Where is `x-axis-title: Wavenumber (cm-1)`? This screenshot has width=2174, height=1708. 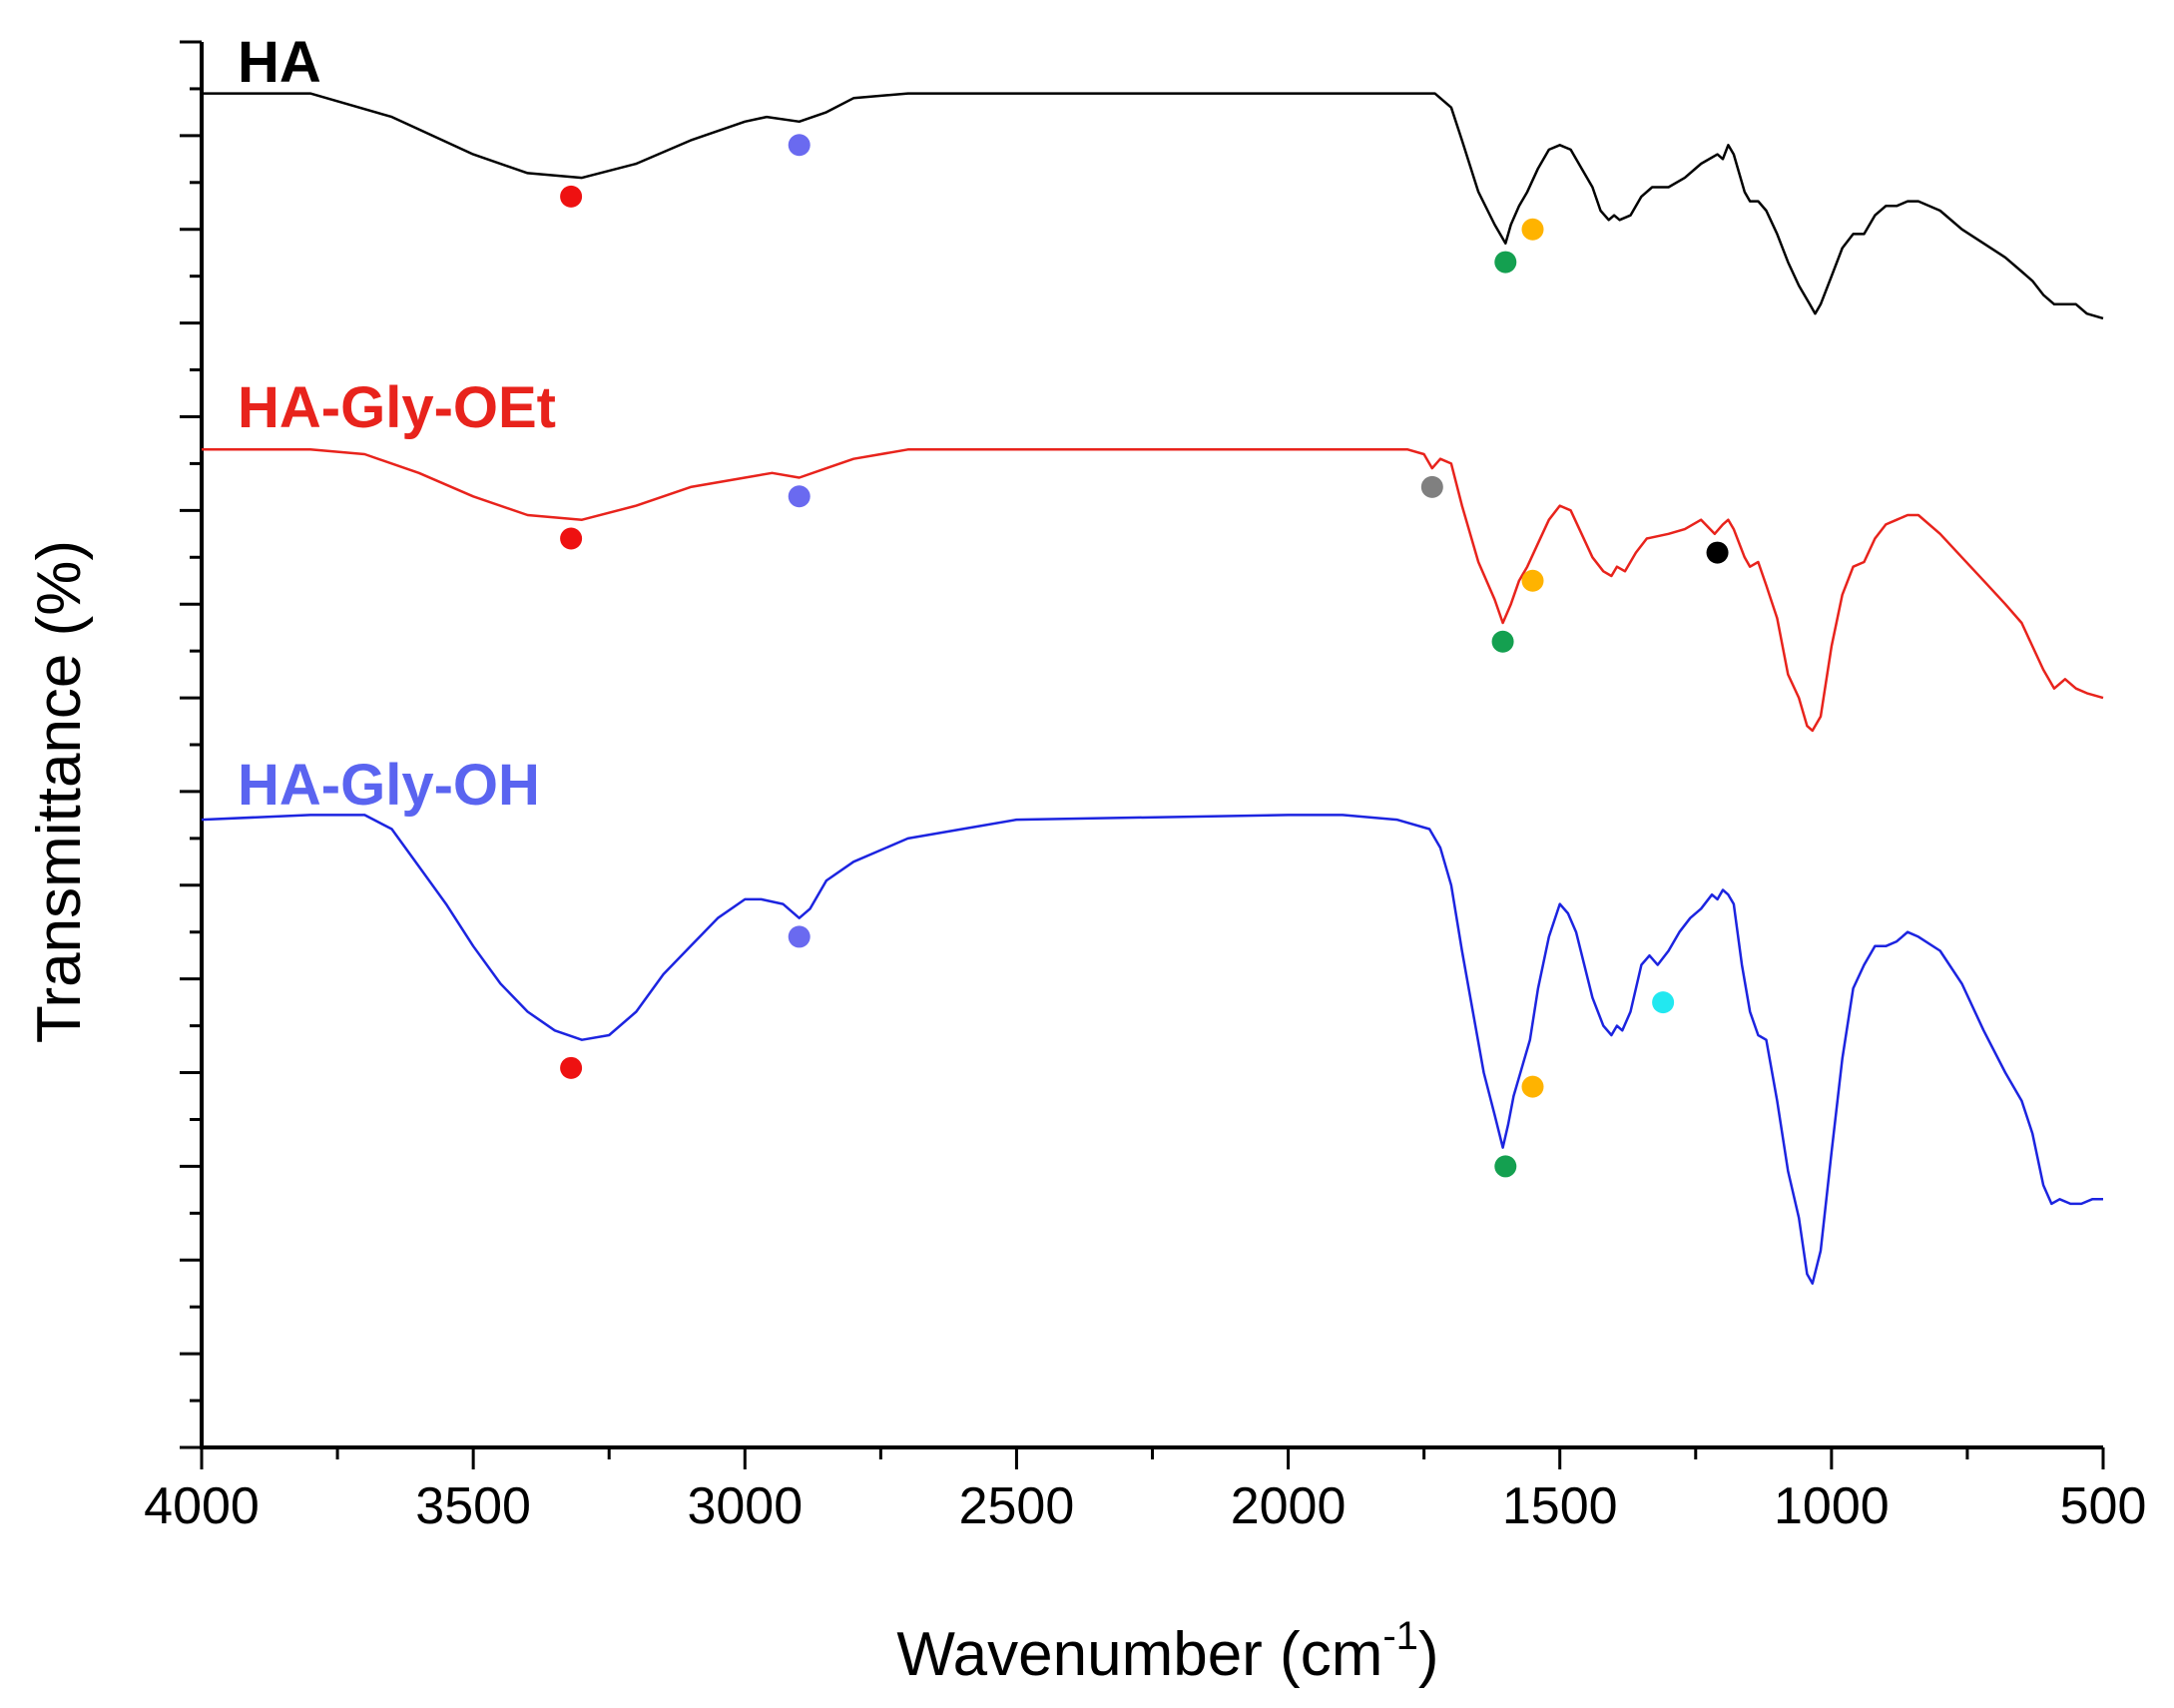
x-axis-title: Wavenumber (cm-1) is located at coordinates (1167, 1651).